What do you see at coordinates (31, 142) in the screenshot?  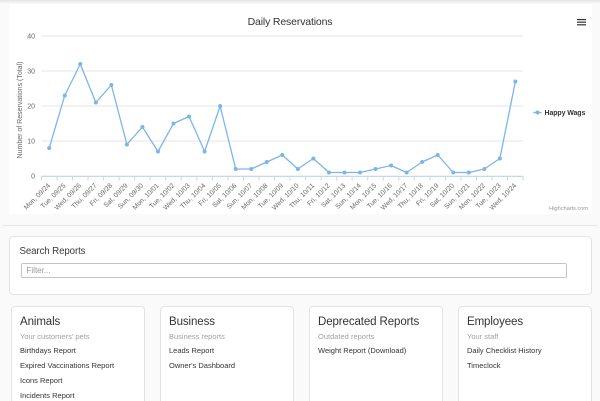 I see `svg-text: 10` at bounding box center [31, 142].